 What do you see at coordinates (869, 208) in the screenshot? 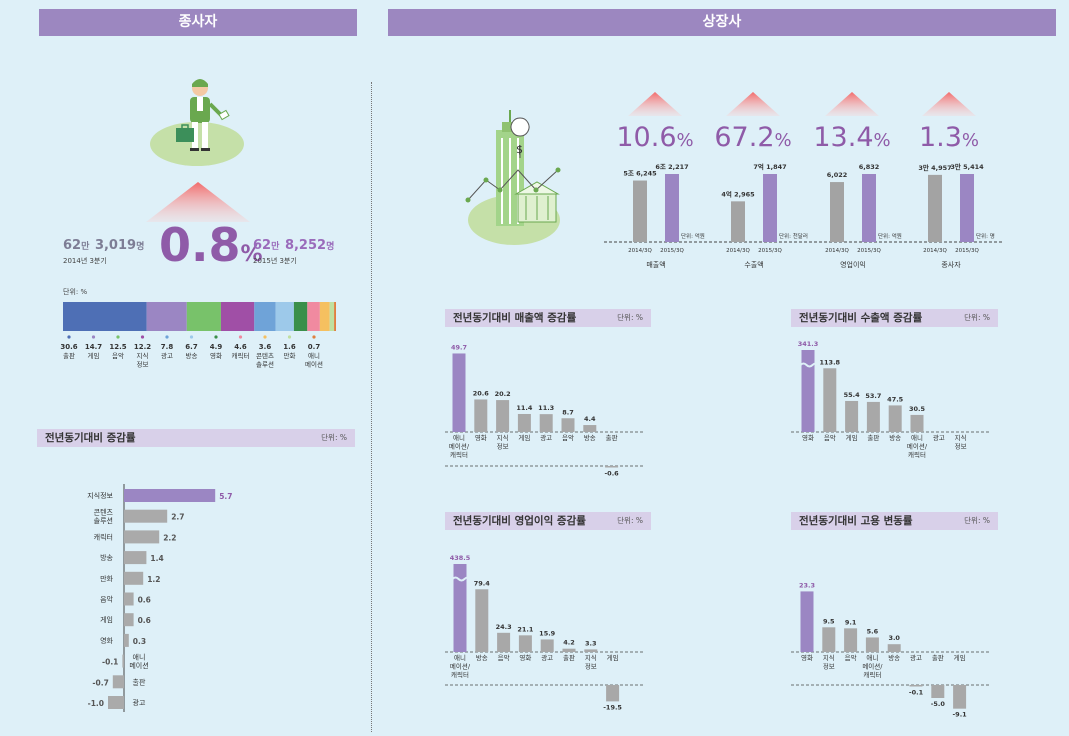
I see `bar-curr` at bounding box center [869, 208].